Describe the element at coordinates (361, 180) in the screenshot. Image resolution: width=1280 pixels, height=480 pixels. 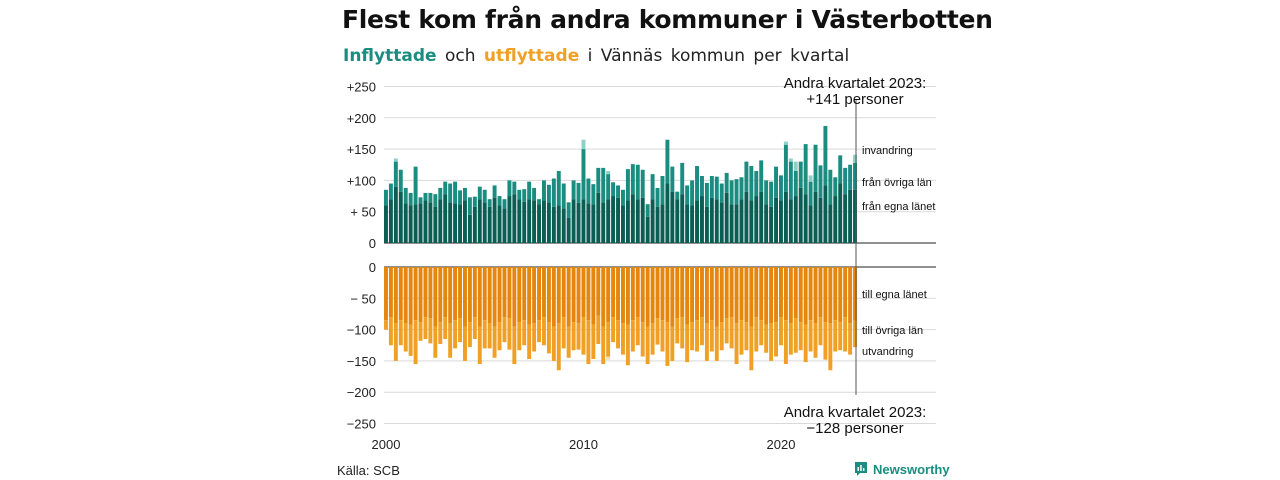
I see `y-tick-label-top: +100` at that location.